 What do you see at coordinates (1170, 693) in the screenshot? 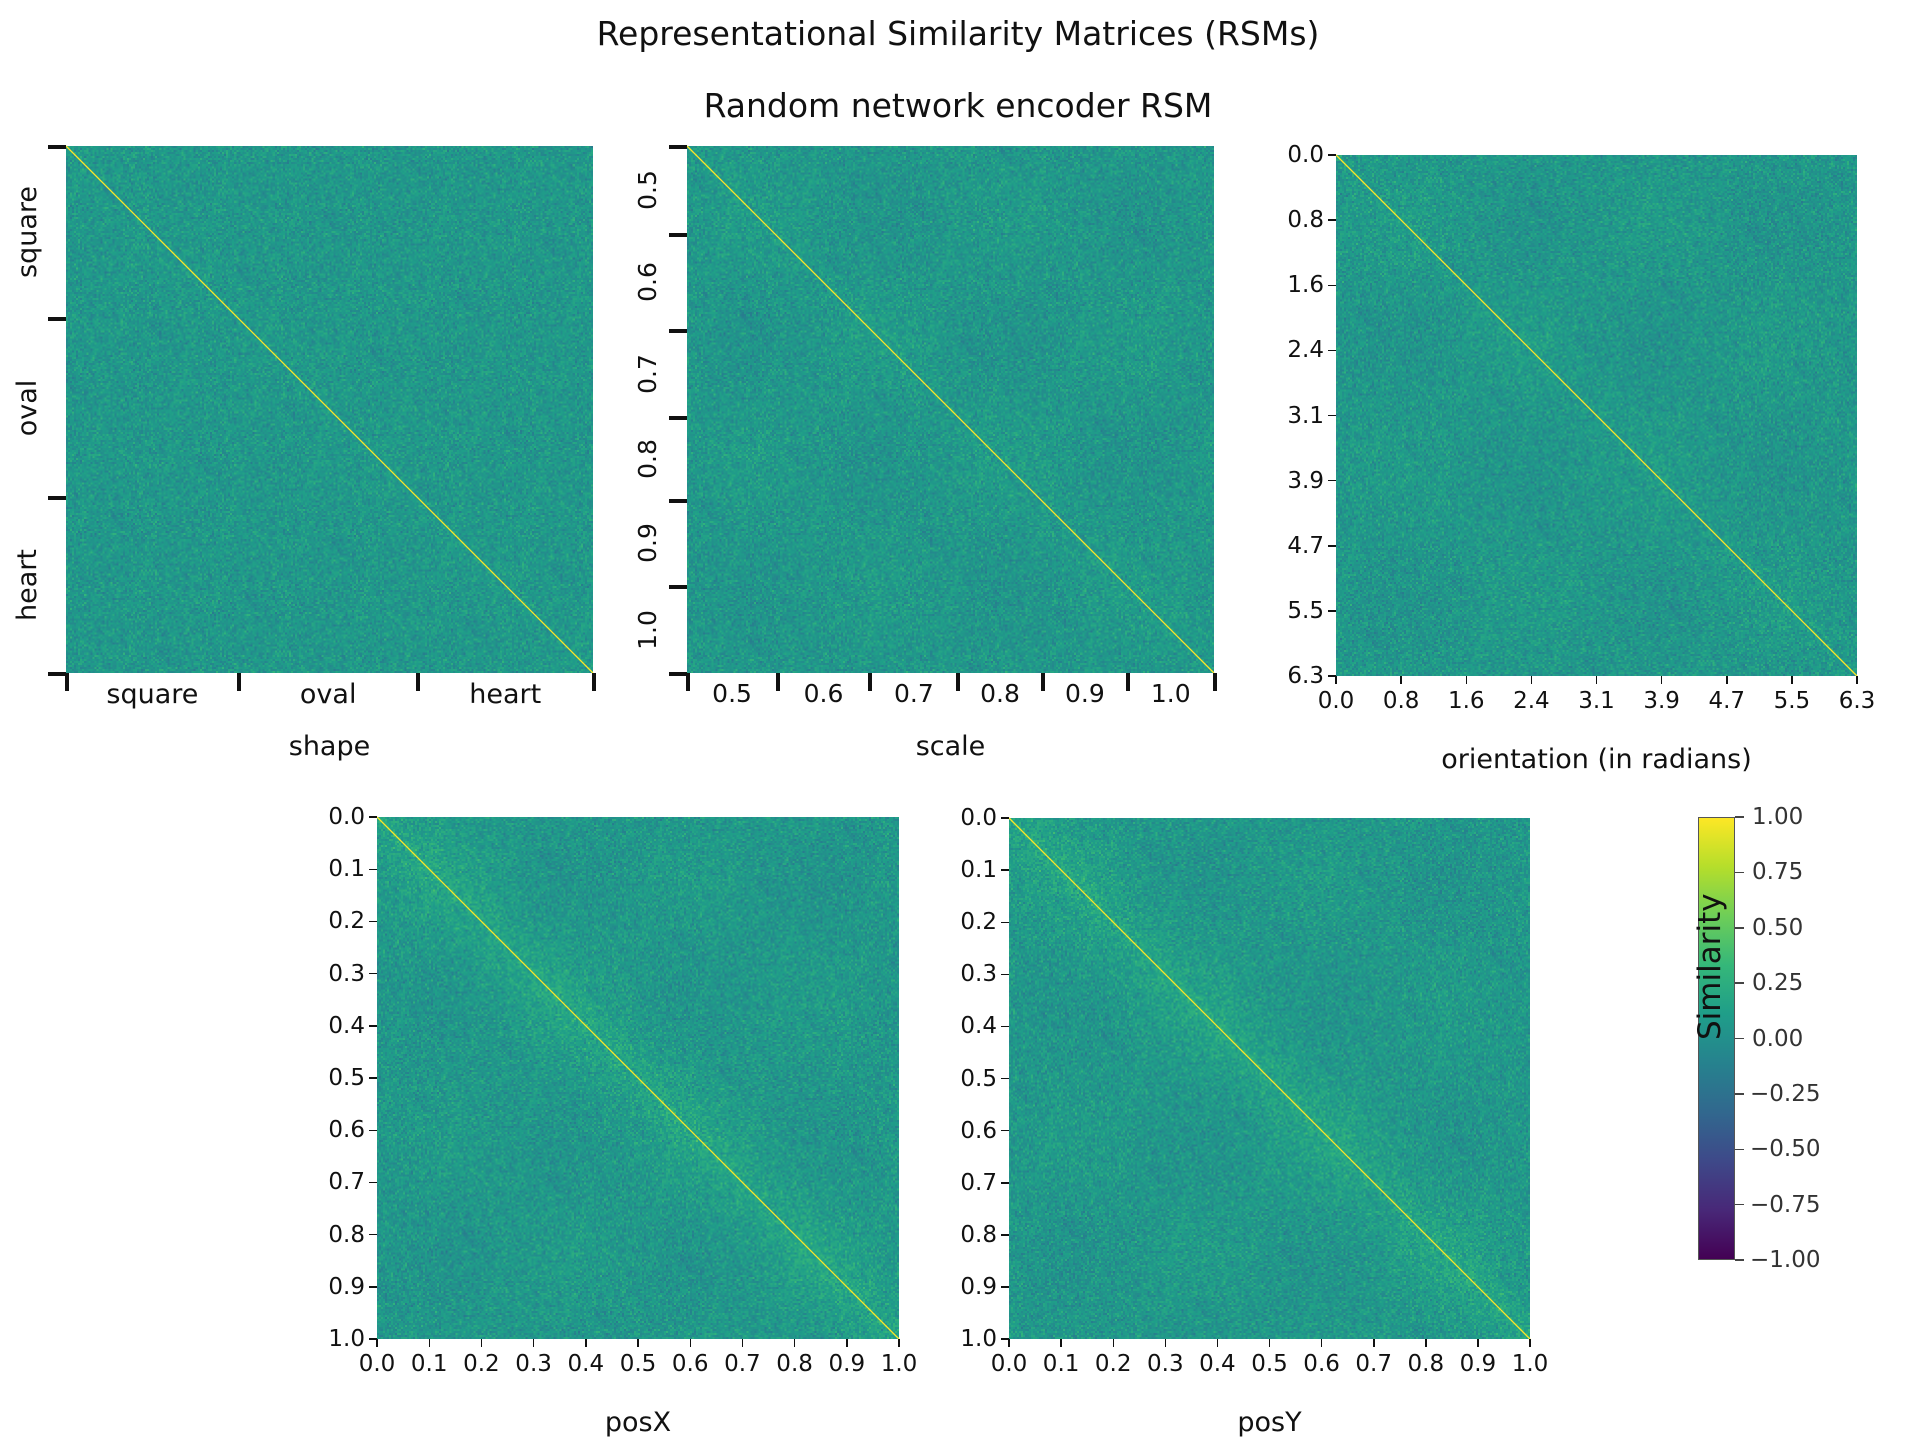
I see `x-tick-label: 1.0` at bounding box center [1170, 693].